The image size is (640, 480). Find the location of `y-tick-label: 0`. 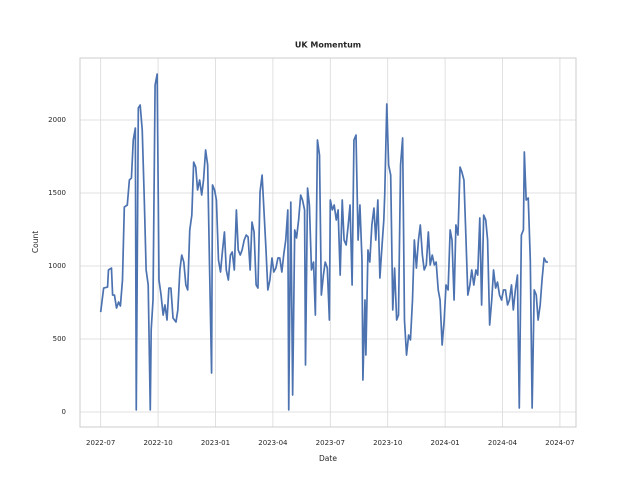

y-tick-label: 0 is located at coordinates (64, 412).